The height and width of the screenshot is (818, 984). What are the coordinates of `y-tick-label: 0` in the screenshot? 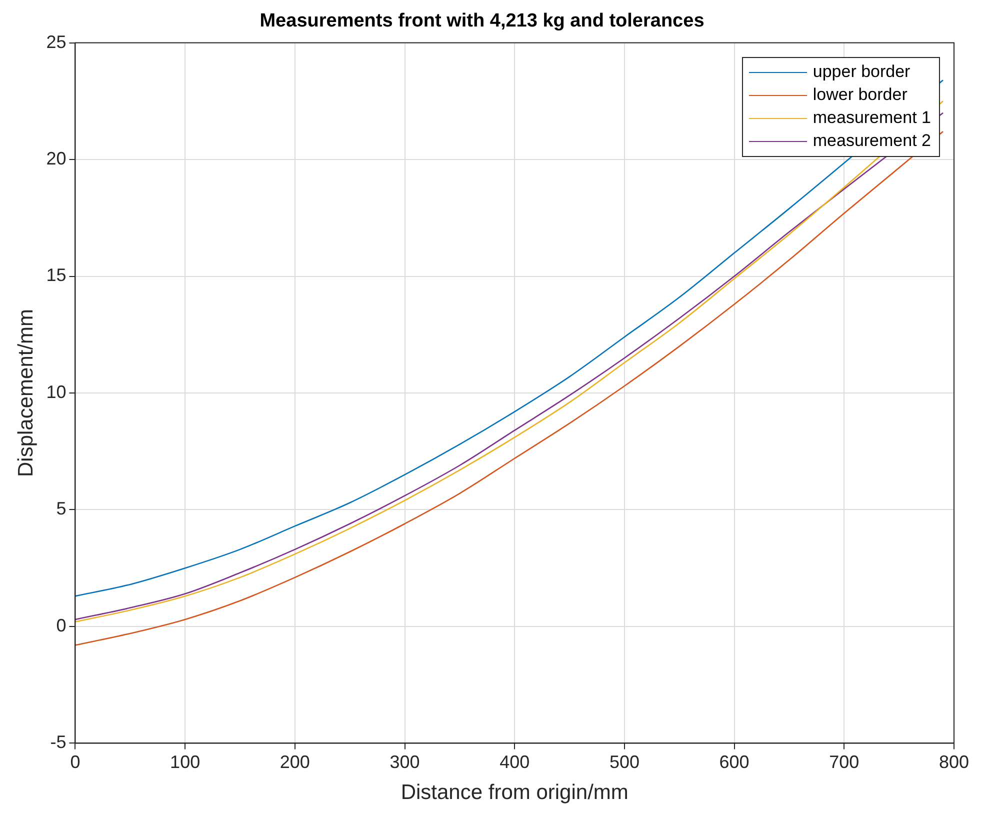 It's located at (61, 625).